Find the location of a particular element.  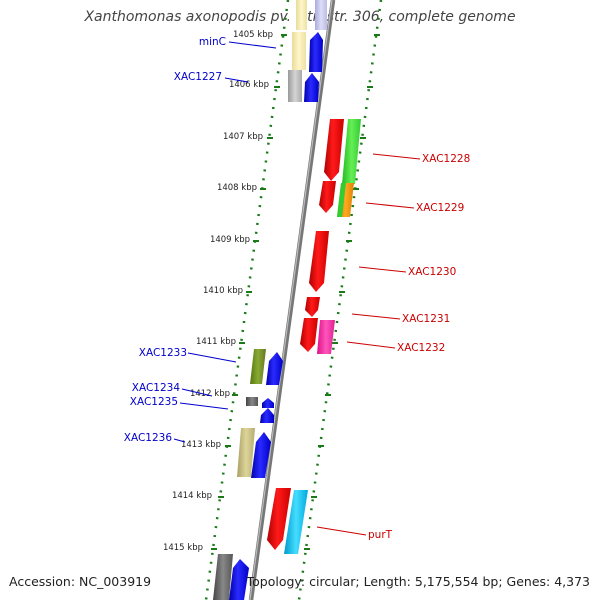

accession-text: Accession: NC_003919 is located at coordinates (80, 581).